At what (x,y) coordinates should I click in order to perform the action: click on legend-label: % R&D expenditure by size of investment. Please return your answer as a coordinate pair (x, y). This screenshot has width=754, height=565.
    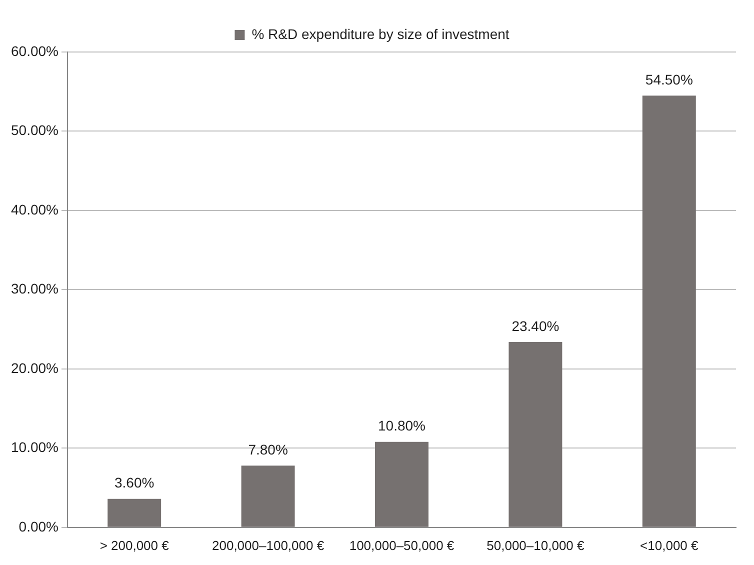
    Looking at the image, I should click on (381, 34).